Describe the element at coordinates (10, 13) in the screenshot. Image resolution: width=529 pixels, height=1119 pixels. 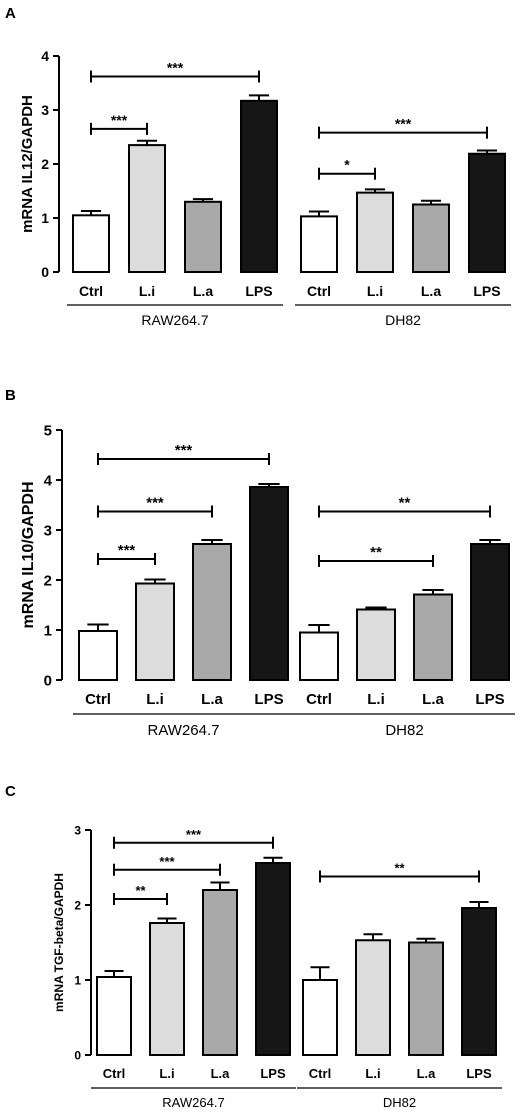
I see `panel-letter: A` at that location.